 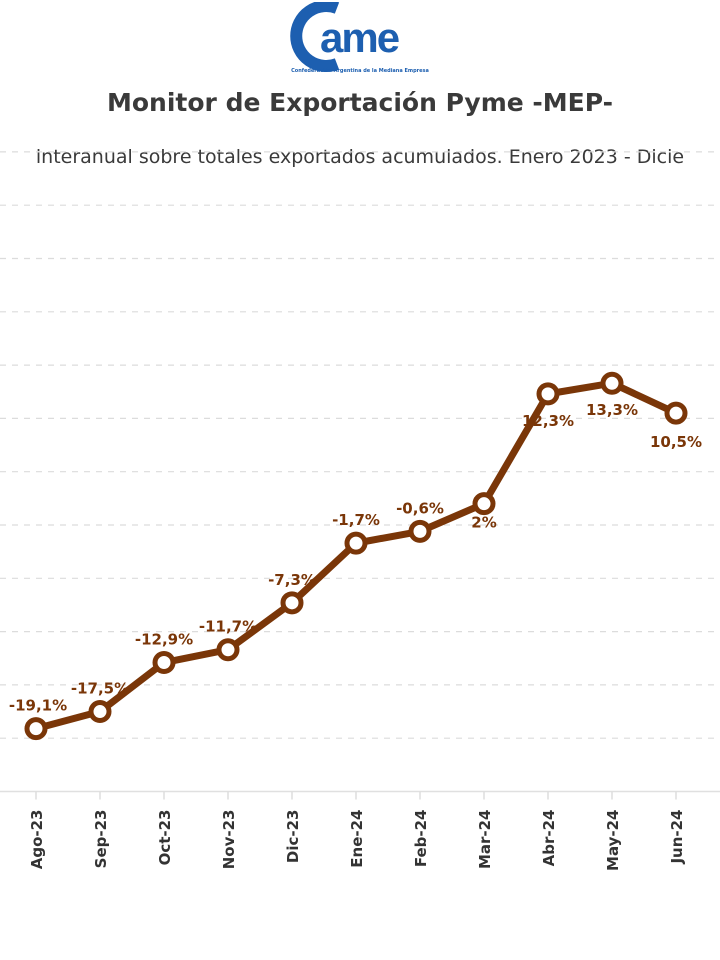 I want to click on data-label: -19,1%, so click(x=38, y=706).